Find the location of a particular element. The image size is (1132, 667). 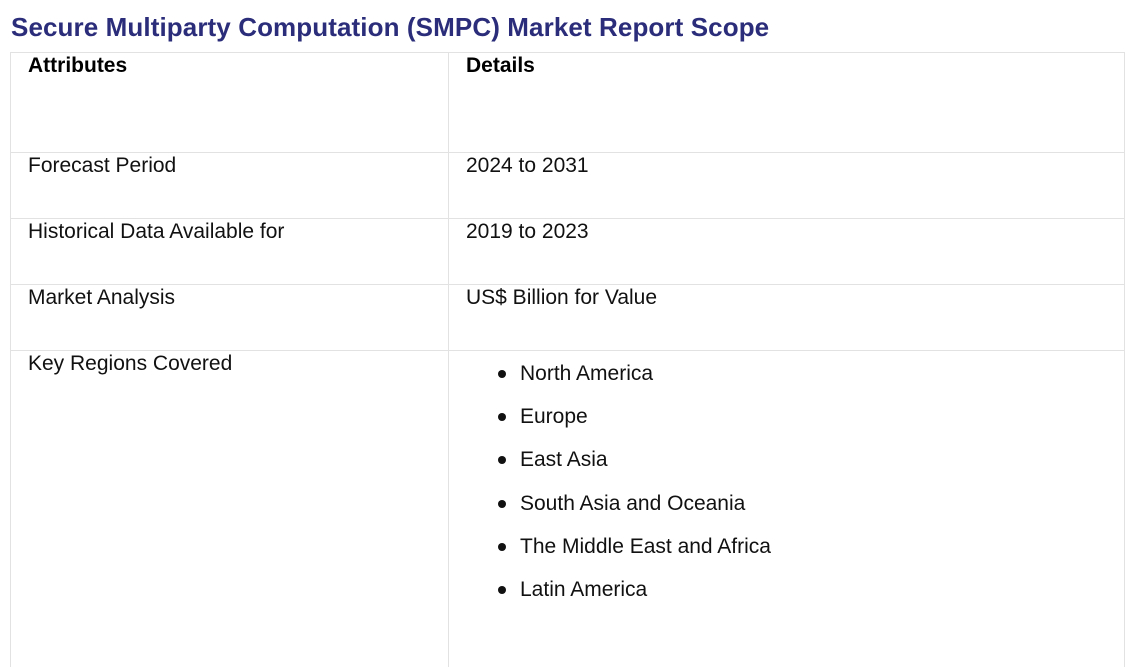

list-item: South Asia and Oceania is located at coordinates (802, 512).